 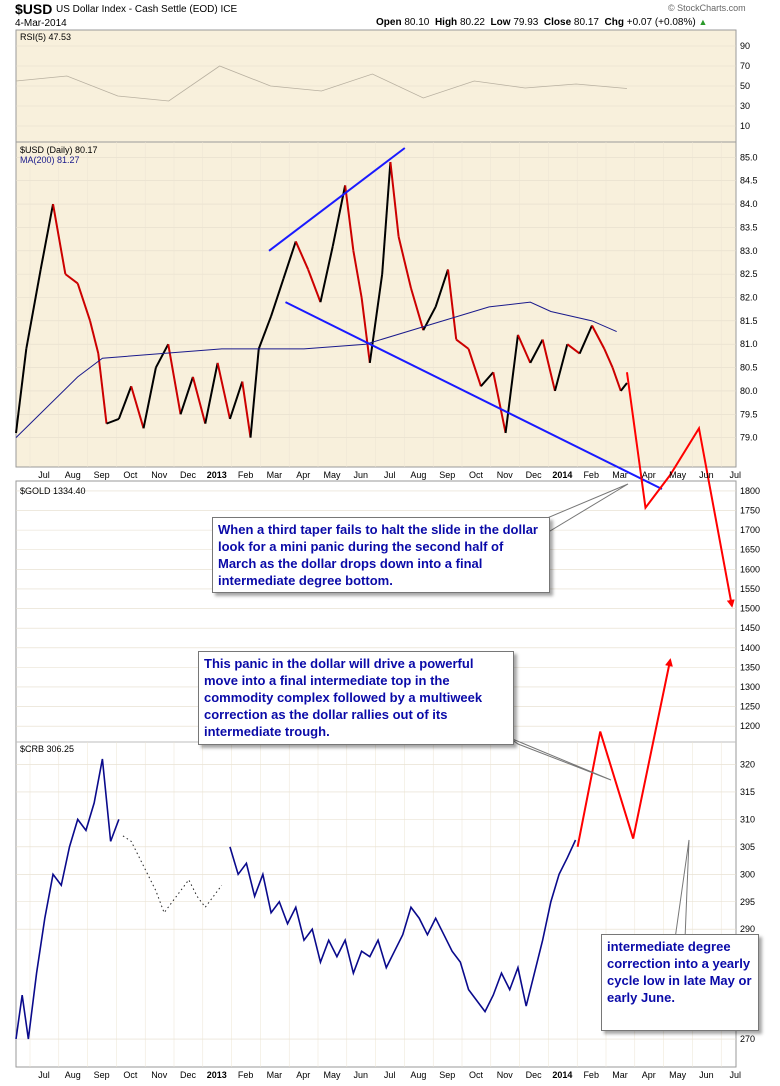 I want to click on close-label: Close, so click(x=557, y=22).